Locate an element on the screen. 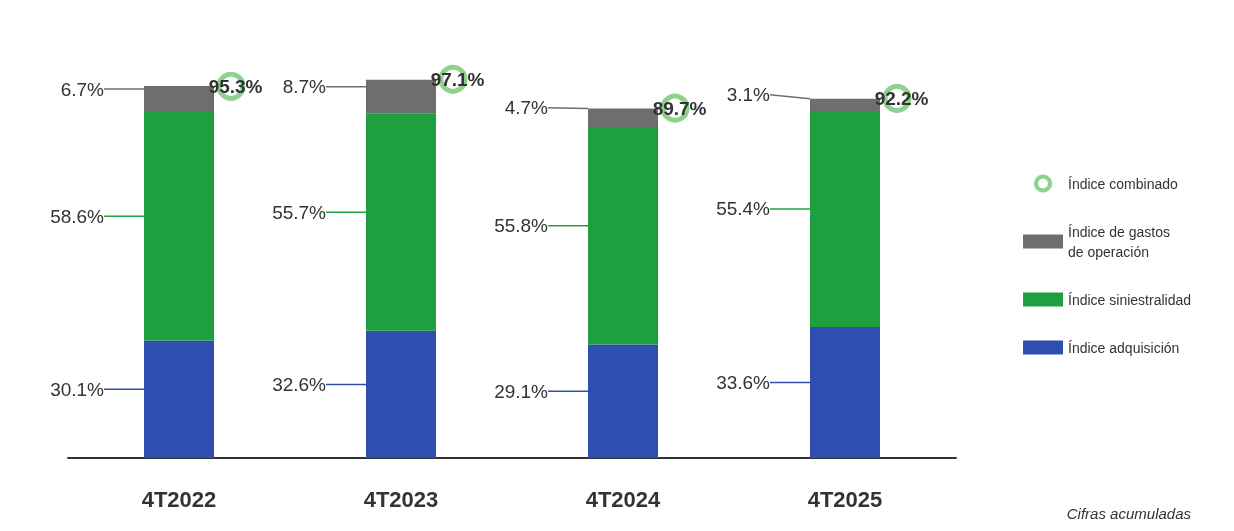 The height and width of the screenshot is (531, 1234). data-label: 55.4% is located at coordinates (743, 209).